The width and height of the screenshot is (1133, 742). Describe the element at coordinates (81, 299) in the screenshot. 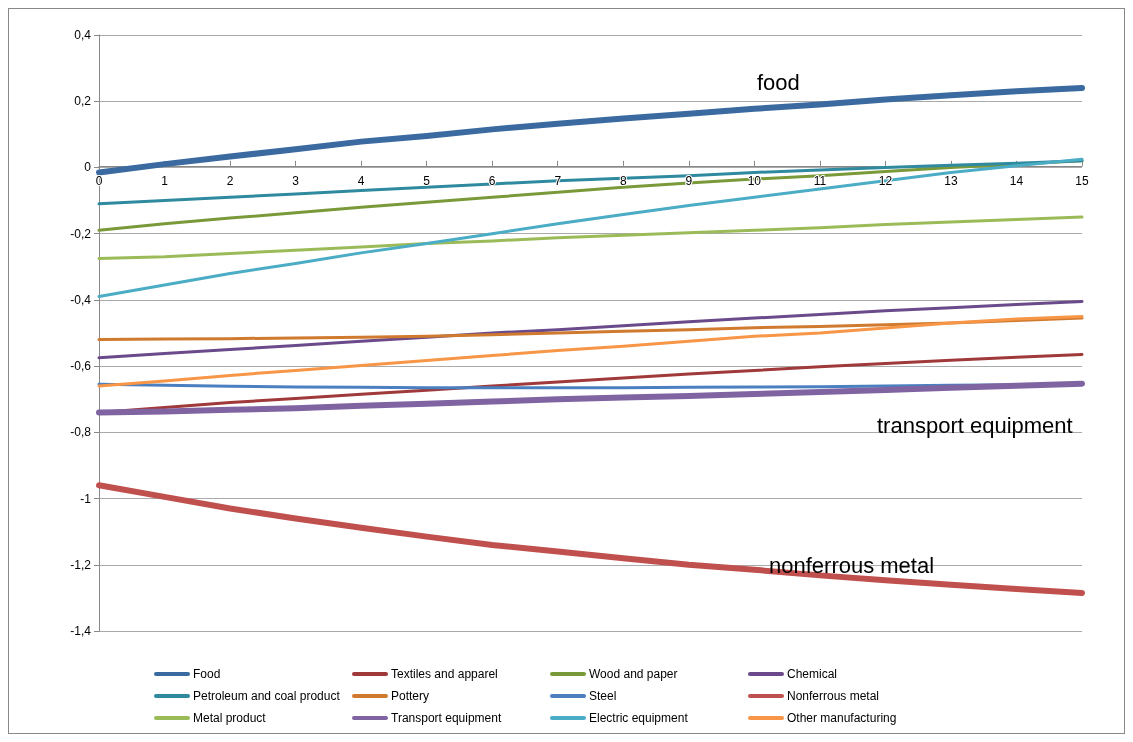

I see `y-tick-label: -0,4` at that location.